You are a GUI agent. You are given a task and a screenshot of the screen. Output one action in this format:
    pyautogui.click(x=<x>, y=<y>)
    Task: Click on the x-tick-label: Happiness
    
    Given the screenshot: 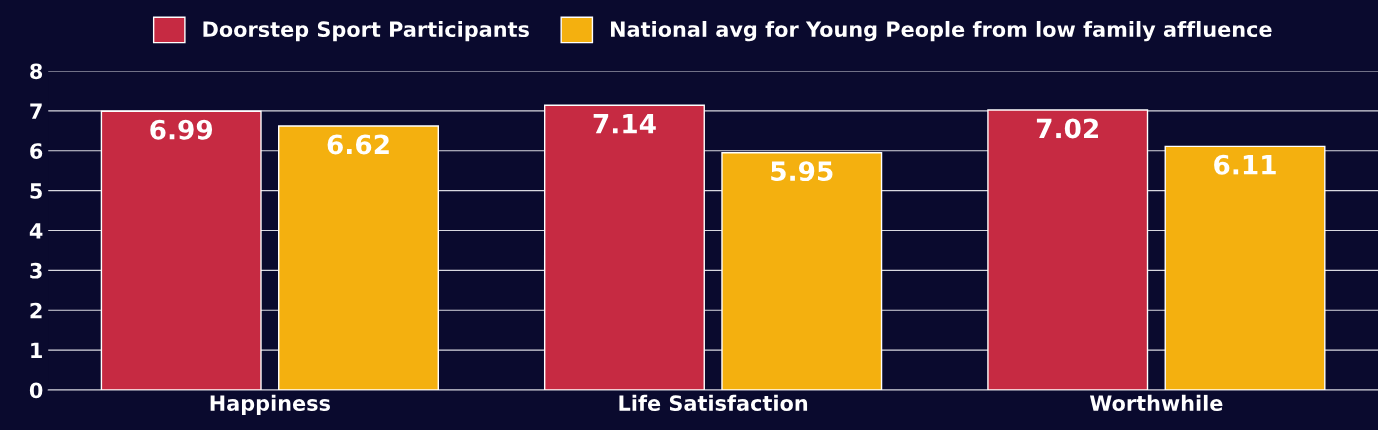 What is the action you would take?
    pyautogui.click(x=270, y=405)
    